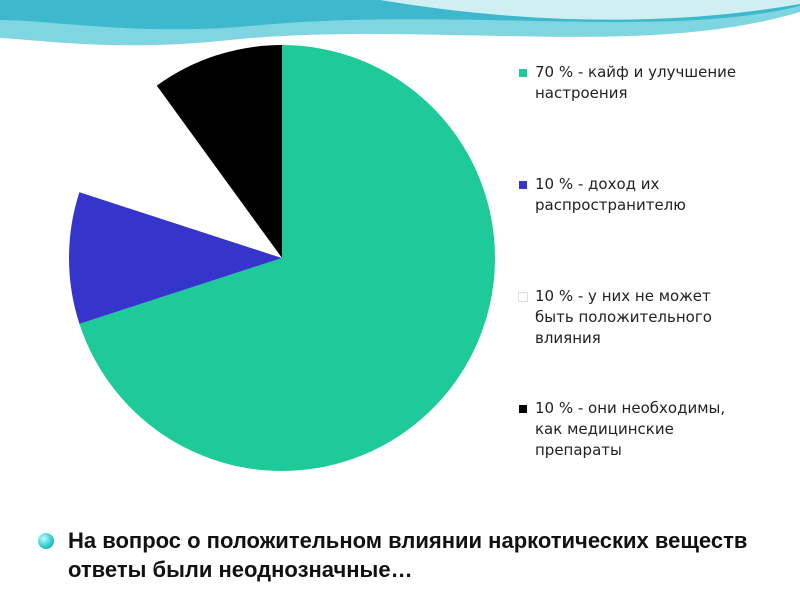 This screenshot has height=600, width=800. I want to click on legend-label: 70 % - кайф и улучшение настроения, so click(636, 82).